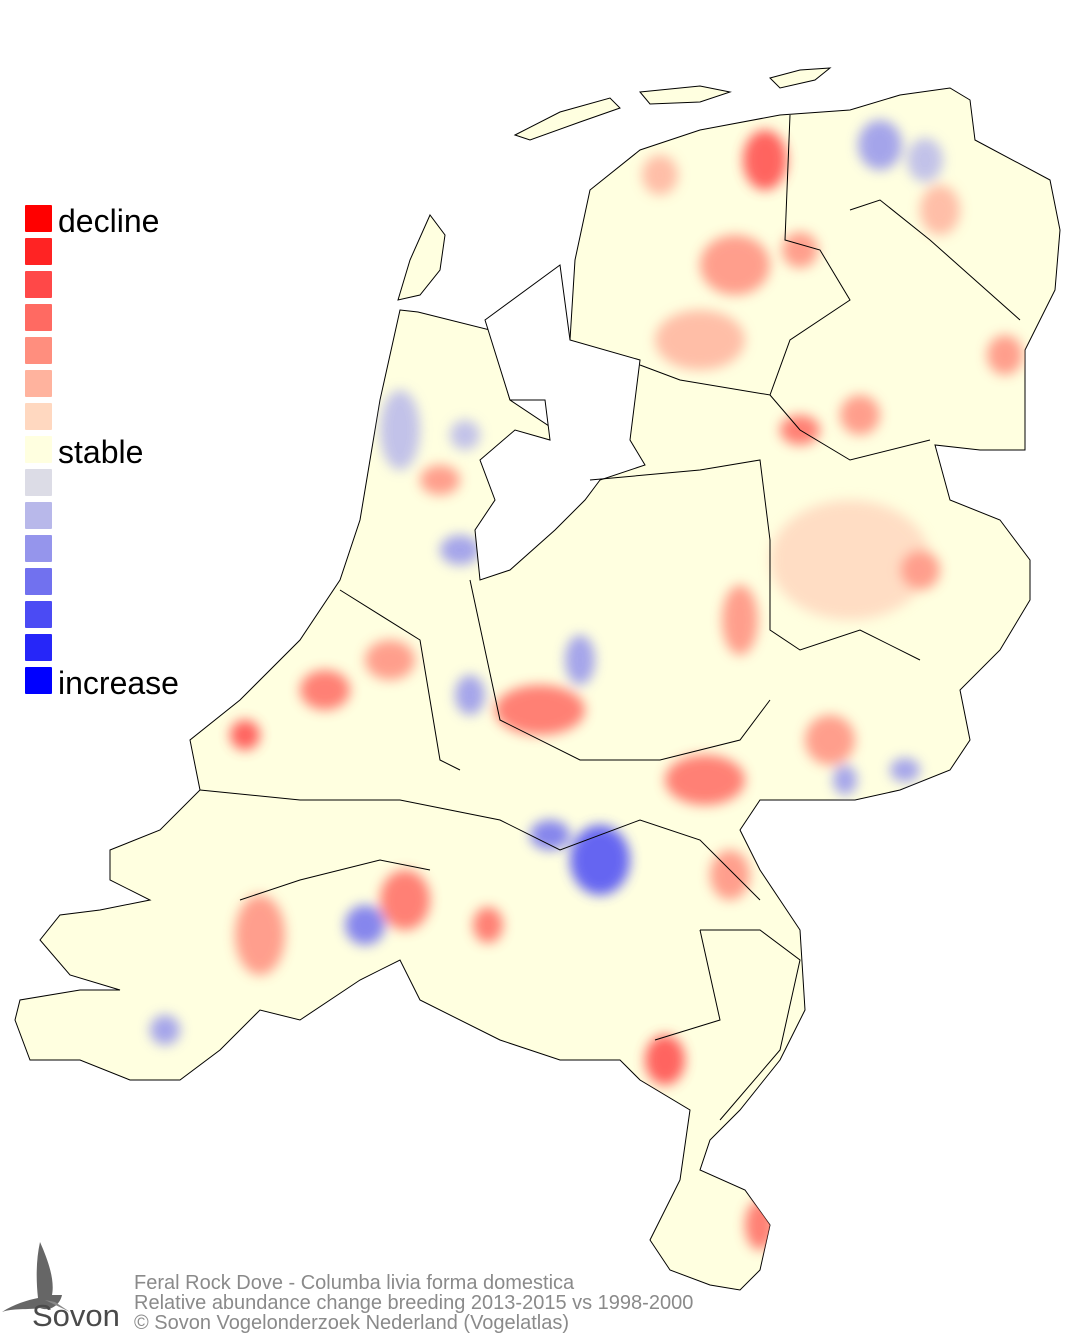 The image size is (1074, 1340). Describe the element at coordinates (118, 683) in the screenshot. I see `legend-label-increase: increase` at that location.